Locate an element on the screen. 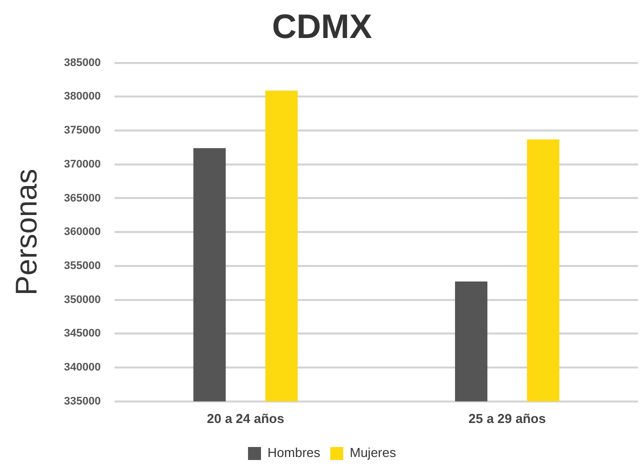 Image resolution: width=642 pixels, height=472 pixels. y-tick-label: 355000 is located at coordinates (82, 266).